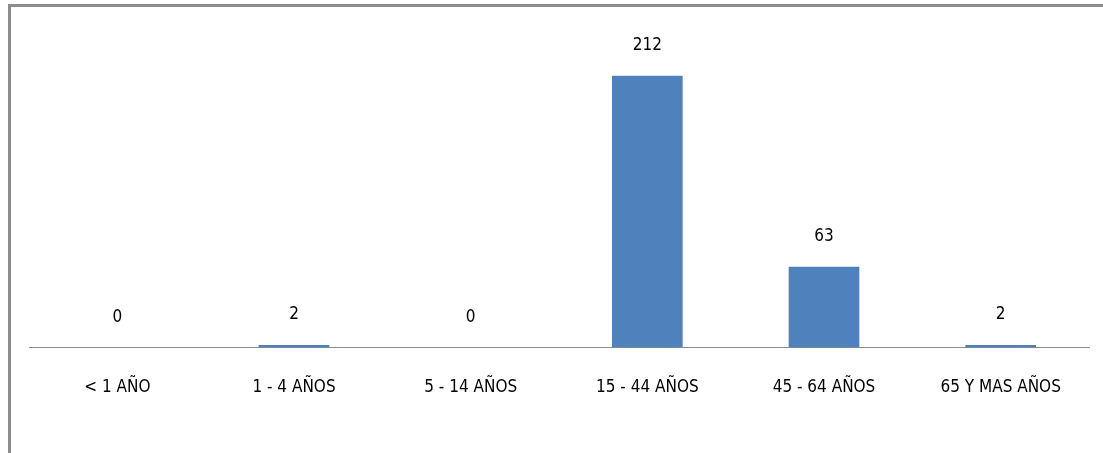 This screenshot has width=1103, height=453. Describe the element at coordinates (647, 43) in the screenshot. I see `data-label: 212` at that location.